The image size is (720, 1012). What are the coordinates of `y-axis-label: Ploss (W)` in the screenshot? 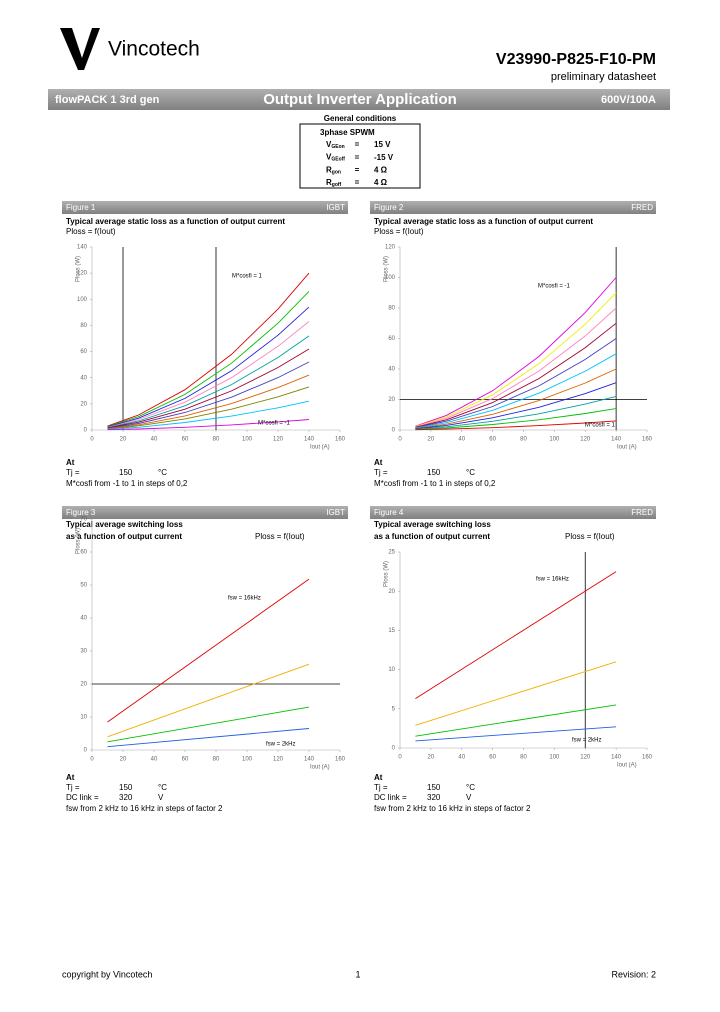 It's located at (387, 574).